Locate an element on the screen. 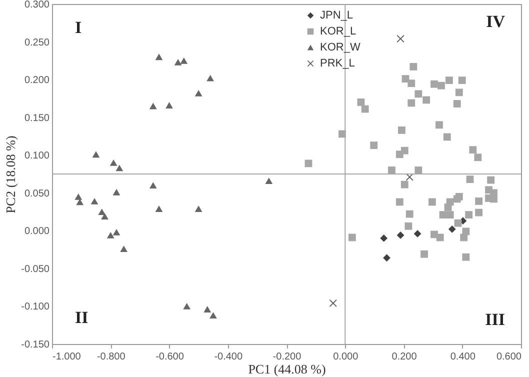 The height and width of the screenshot is (377, 529). y-tick-label: 0.000 is located at coordinates (37, 232).